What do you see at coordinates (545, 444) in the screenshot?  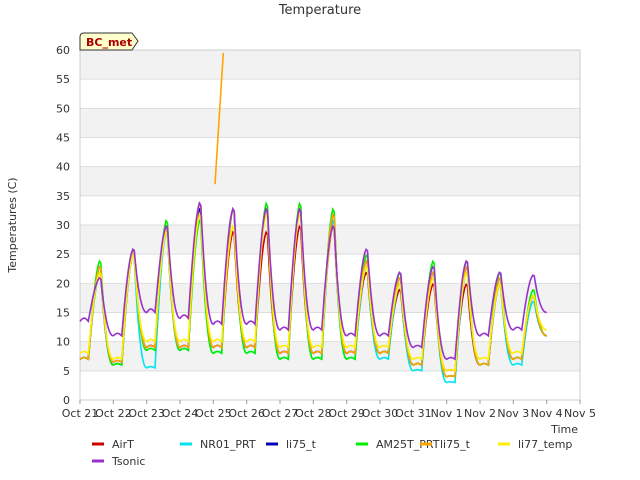 I see `legend-label: li77_temp` at bounding box center [545, 444].